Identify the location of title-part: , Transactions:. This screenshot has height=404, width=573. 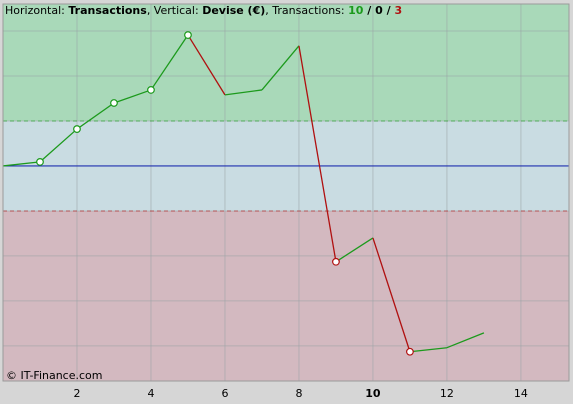
(306, 10).